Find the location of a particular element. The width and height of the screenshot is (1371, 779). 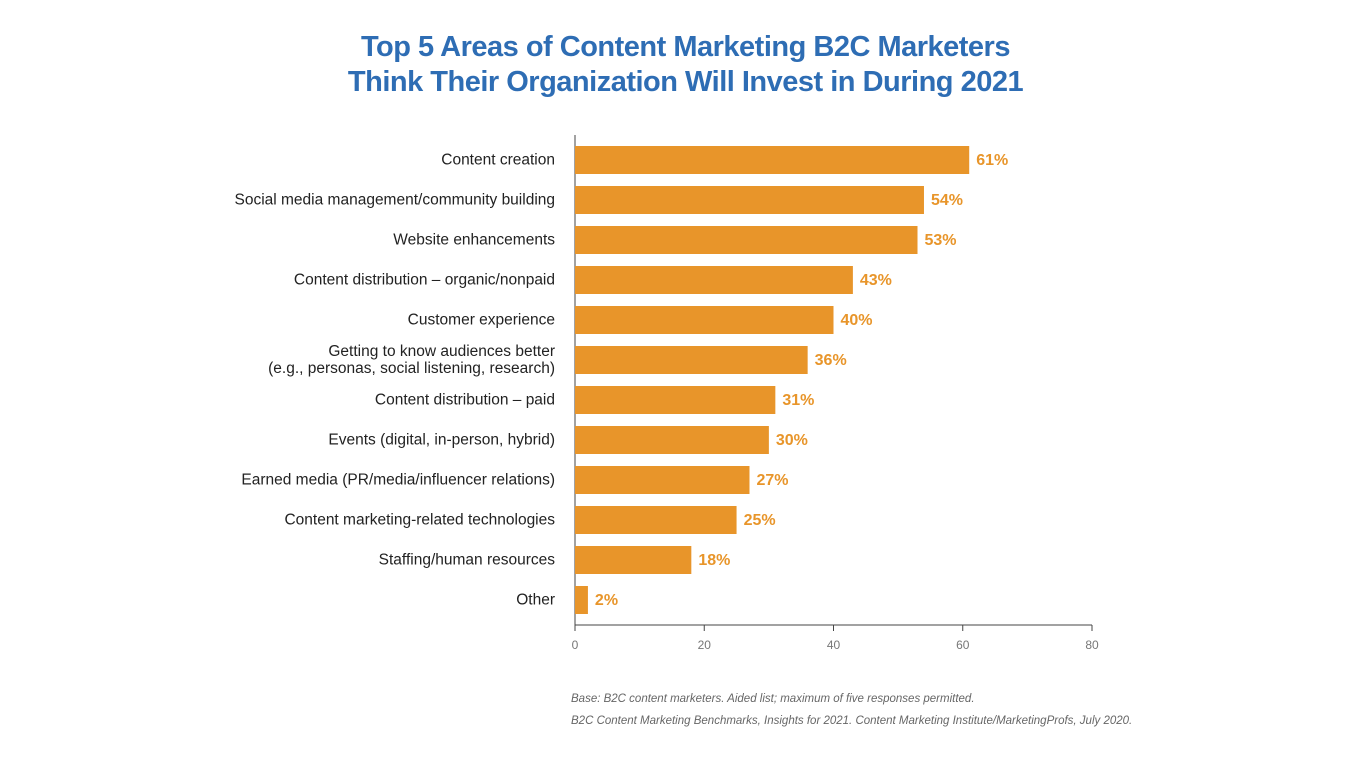

value-label: 27% is located at coordinates (772, 480).